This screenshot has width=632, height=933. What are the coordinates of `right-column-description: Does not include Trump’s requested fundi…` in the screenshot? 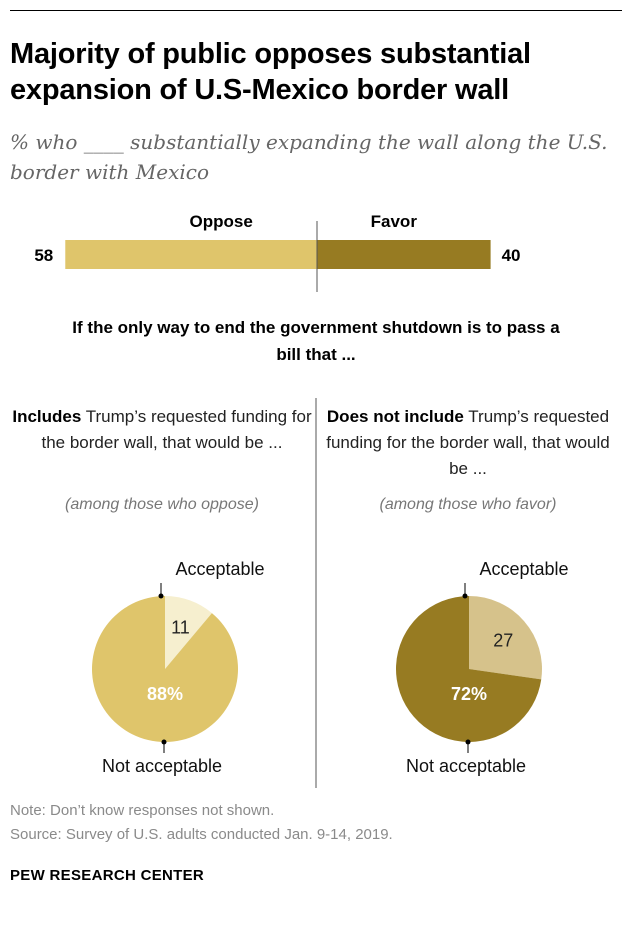 It's located at (468, 443).